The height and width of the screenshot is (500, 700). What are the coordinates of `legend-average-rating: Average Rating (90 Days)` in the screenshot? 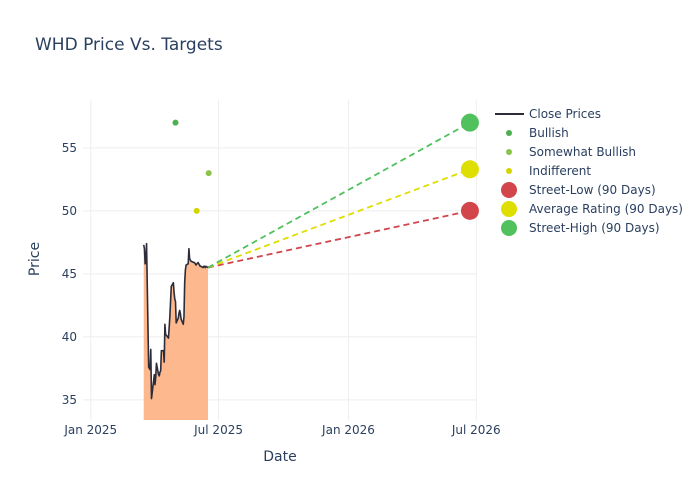 It's located at (592, 209).